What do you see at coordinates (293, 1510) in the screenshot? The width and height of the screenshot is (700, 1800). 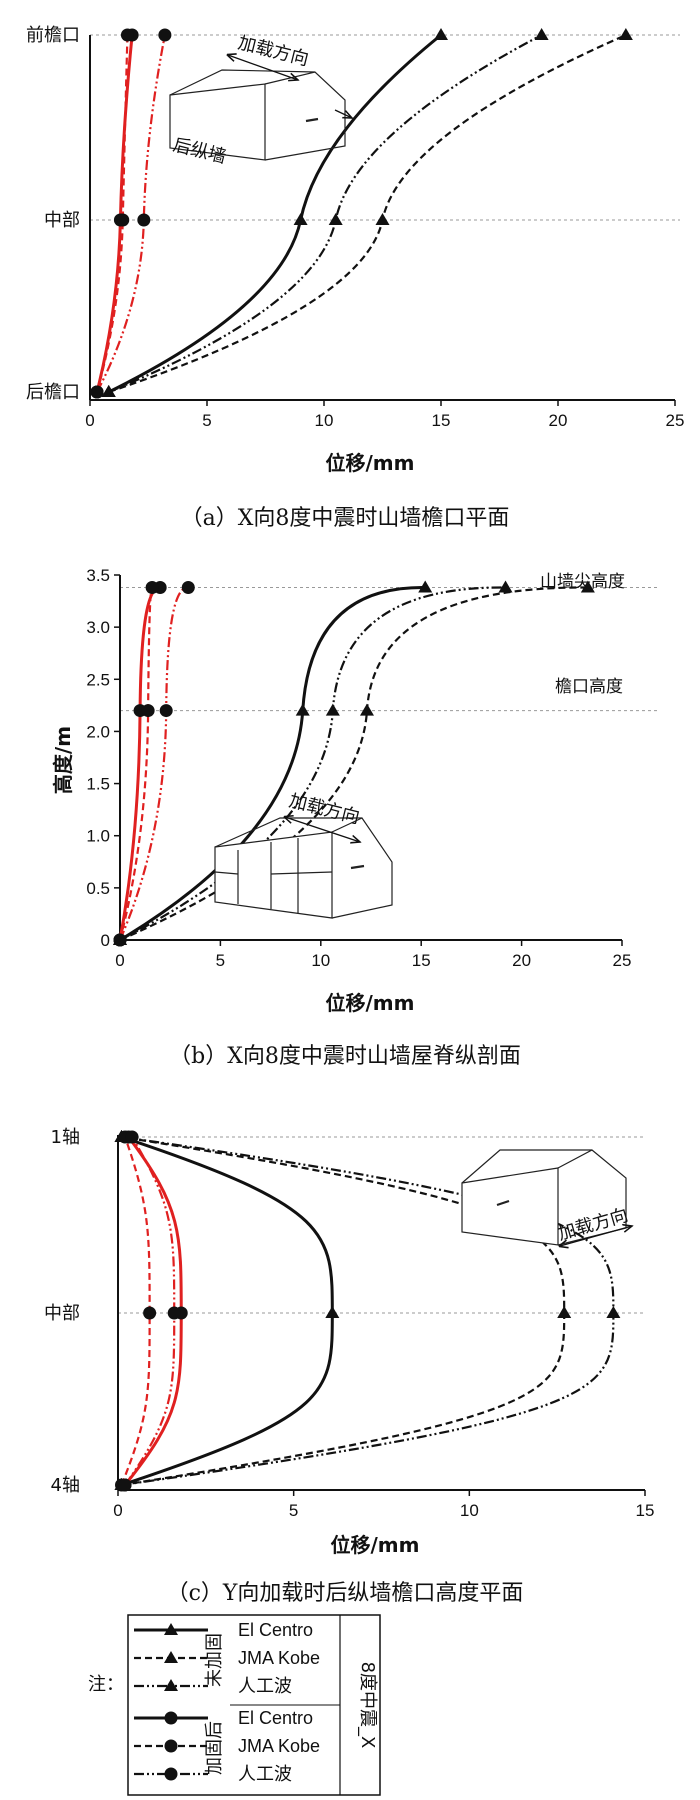 I see `panel-c-x-tick-label: 5` at bounding box center [293, 1510].